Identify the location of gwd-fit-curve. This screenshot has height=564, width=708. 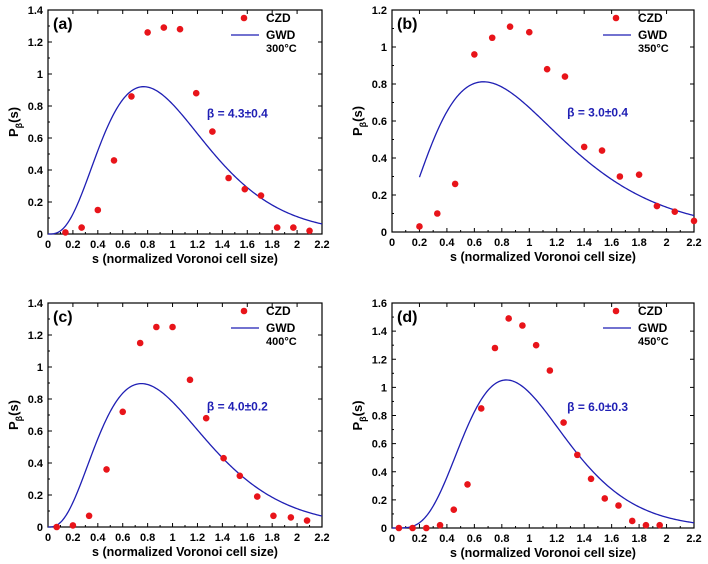
(556, 149).